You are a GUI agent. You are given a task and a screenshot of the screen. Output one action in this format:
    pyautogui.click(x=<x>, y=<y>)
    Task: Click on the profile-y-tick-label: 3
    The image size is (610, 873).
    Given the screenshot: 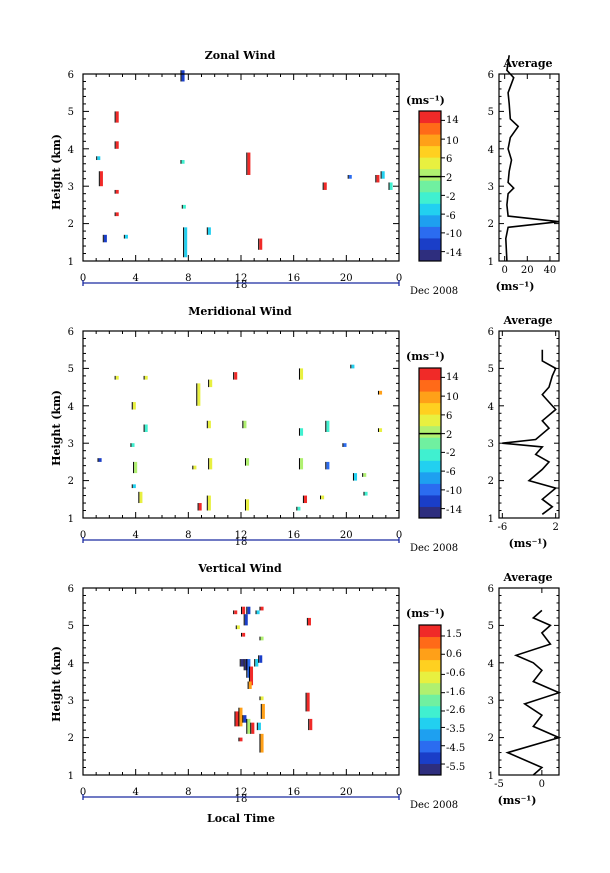 What is the action you would take?
    pyautogui.click(x=491, y=701)
    